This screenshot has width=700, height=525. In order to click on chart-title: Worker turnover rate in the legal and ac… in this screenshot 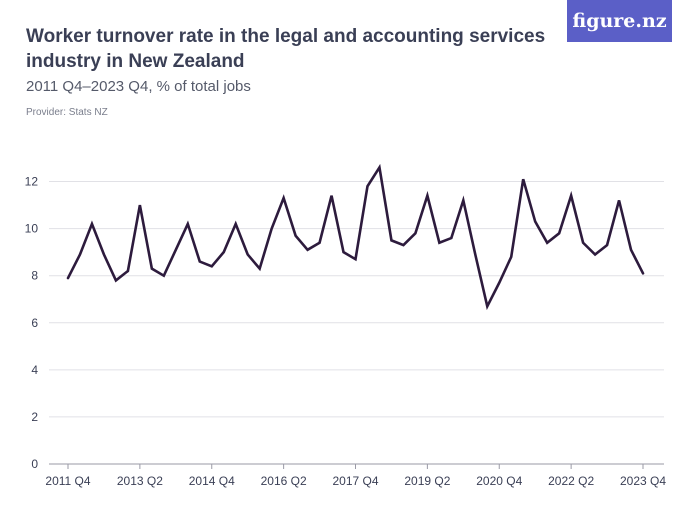, I will do `click(286, 49)`.